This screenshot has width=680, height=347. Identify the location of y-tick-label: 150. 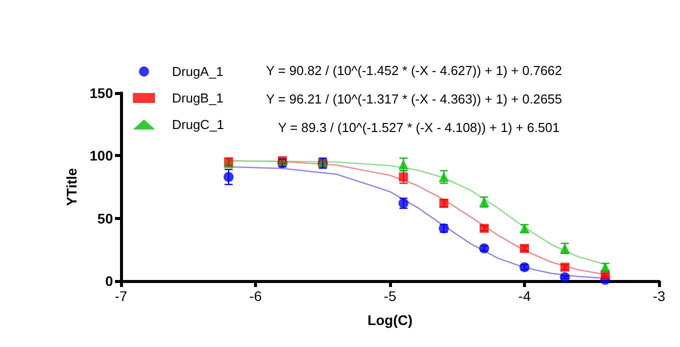
(102, 93).